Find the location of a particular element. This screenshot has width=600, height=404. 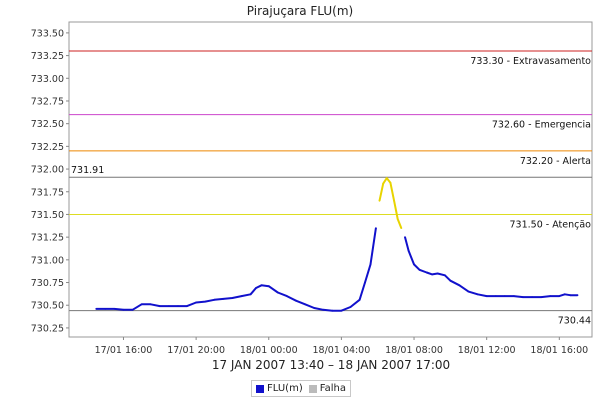

x-tick-label: 18/01 16:00 is located at coordinates (559, 350).